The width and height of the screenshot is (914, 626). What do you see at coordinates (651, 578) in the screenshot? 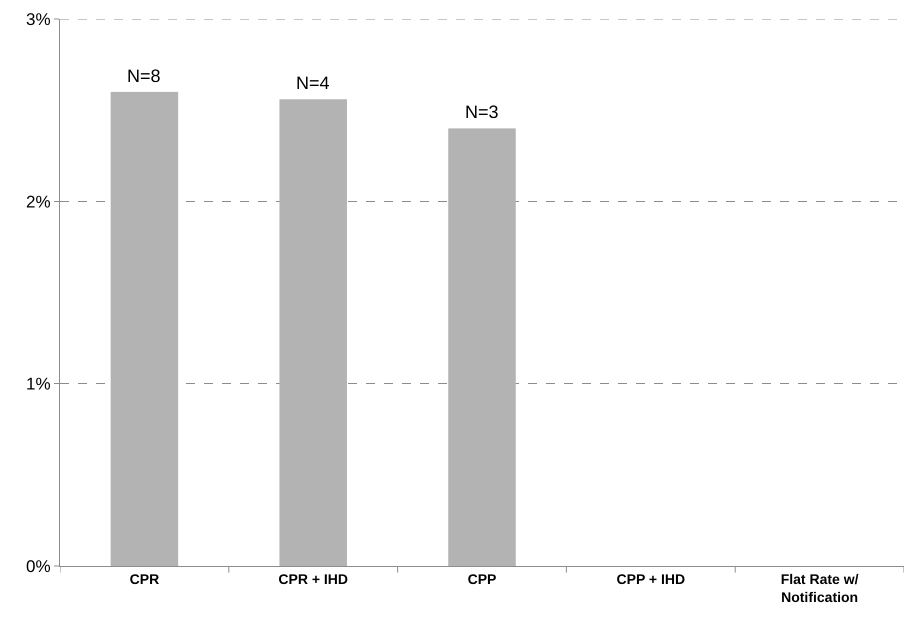
I see `x-tick-label: CPP + IHD` at bounding box center [651, 578].